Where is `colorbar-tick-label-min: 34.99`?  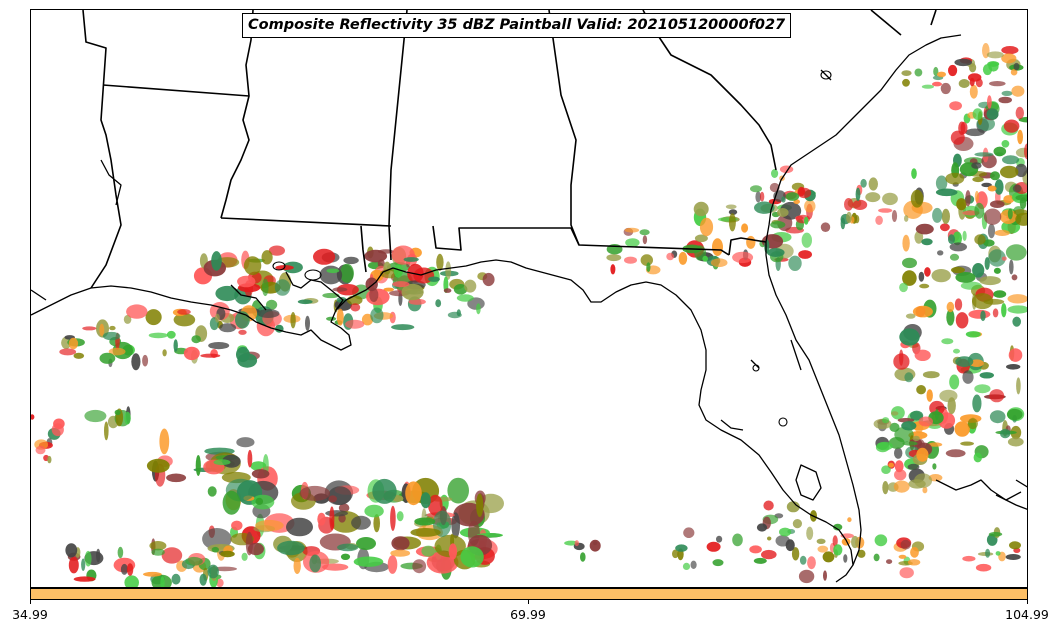 colorbar-tick-label-min: 34.99 is located at coordinates (30, 614).